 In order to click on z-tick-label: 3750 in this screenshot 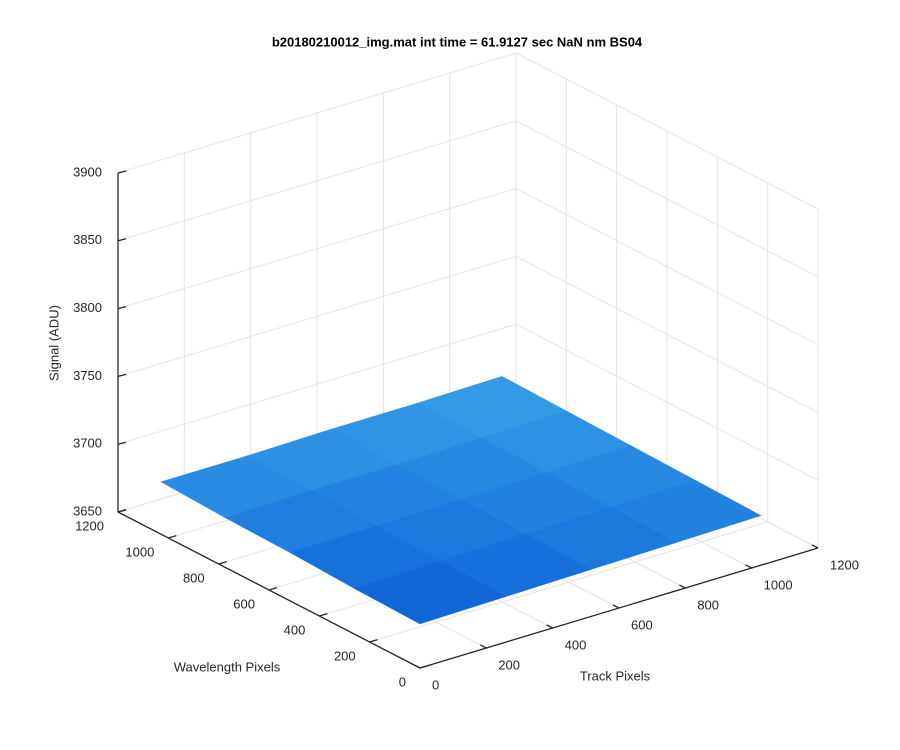, I will do `click(87, 375)`.